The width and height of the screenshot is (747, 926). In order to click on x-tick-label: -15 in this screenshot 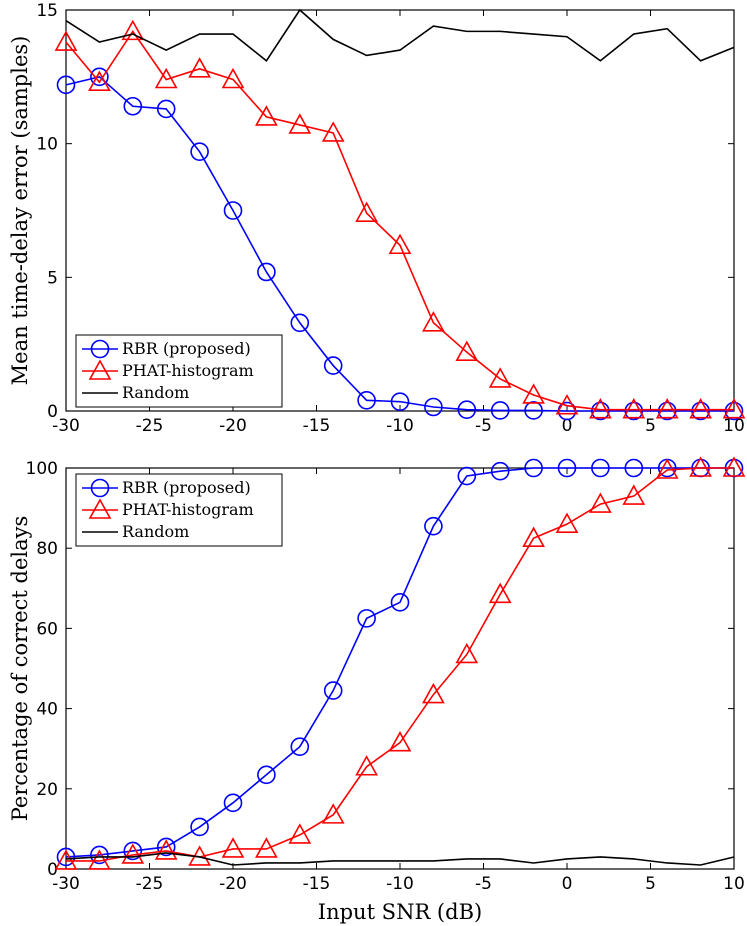, I will do `click(317, 426)`.